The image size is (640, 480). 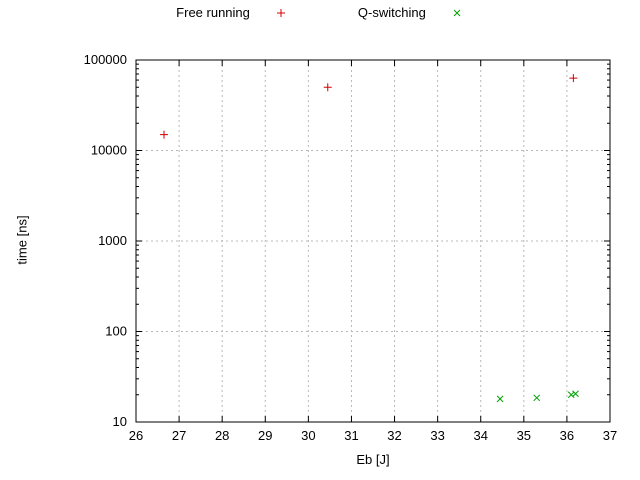 What do you see at coordinates (537, 396) in the screenshot?
I see `series-q-switching` at bounding box center [537, 396].